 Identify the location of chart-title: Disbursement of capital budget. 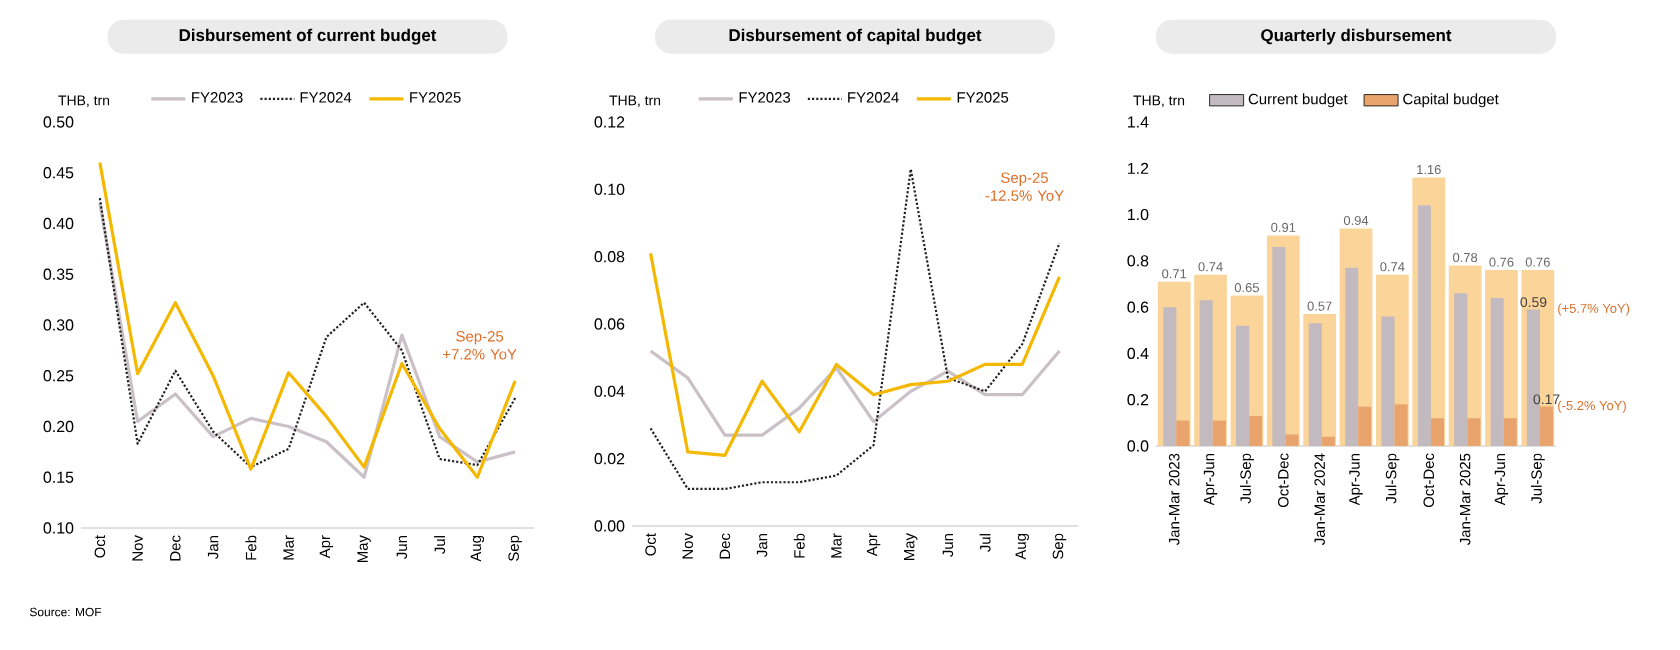
(855, 36).